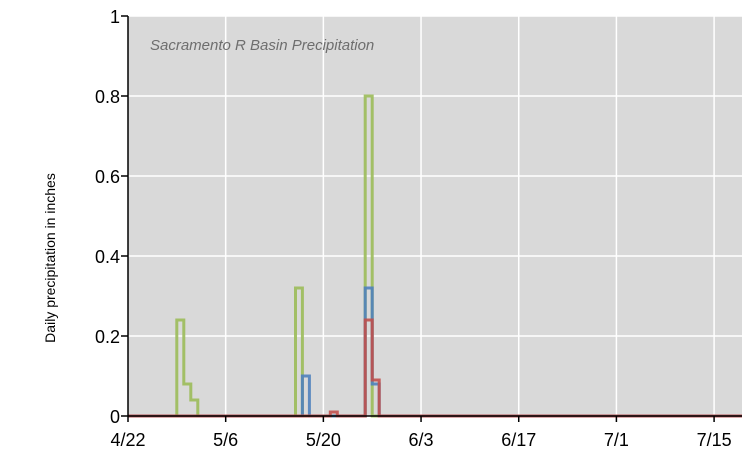 The width and height of the screenshot is (744, 458). I want to click on y-tick-label: 1, so click(115, 17).